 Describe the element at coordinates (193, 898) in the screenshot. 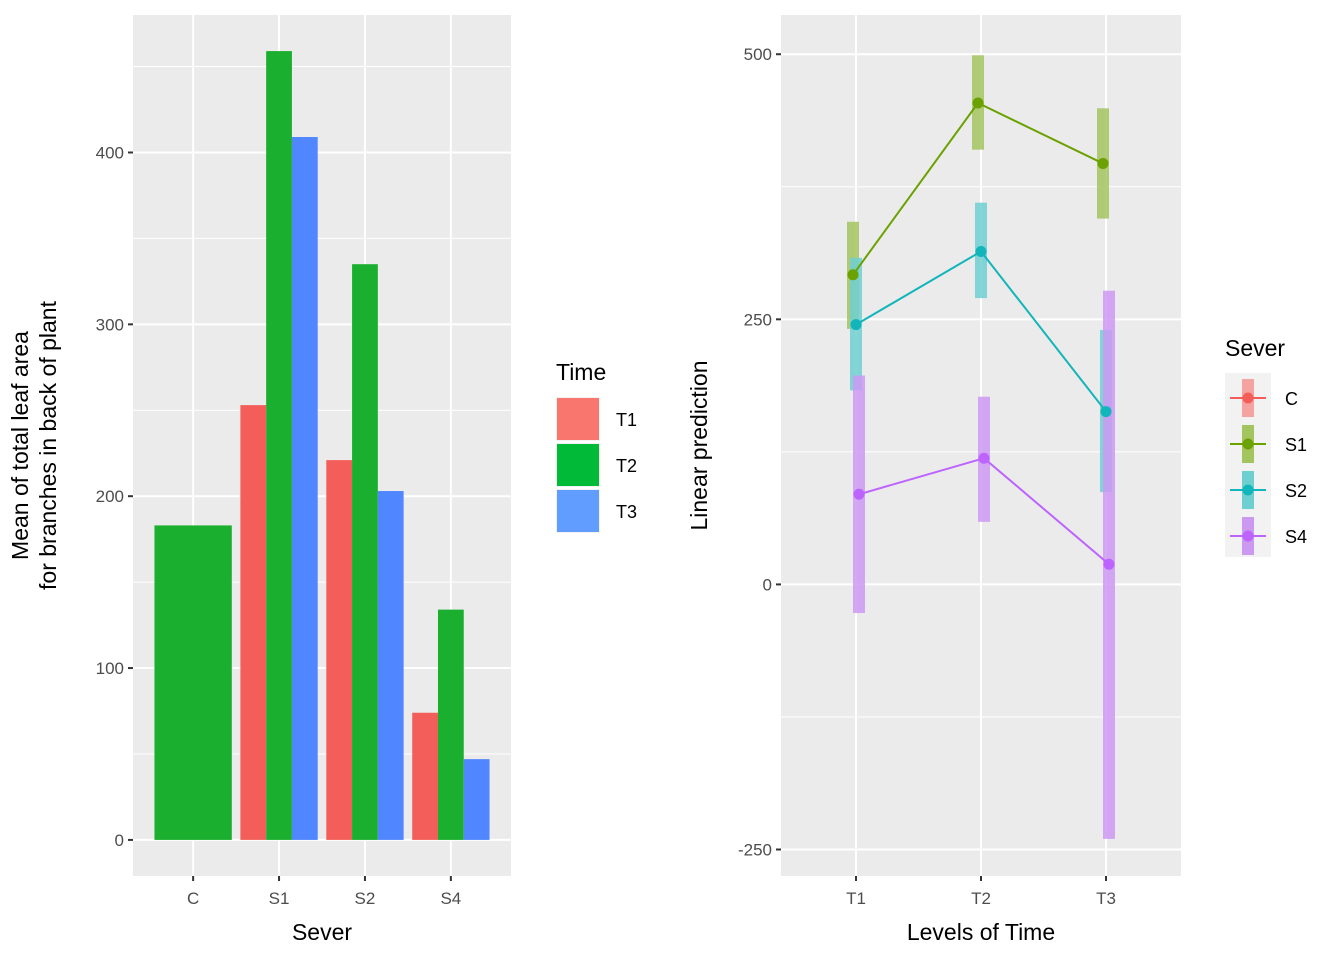

I see `x-tick-label: C` at that location.